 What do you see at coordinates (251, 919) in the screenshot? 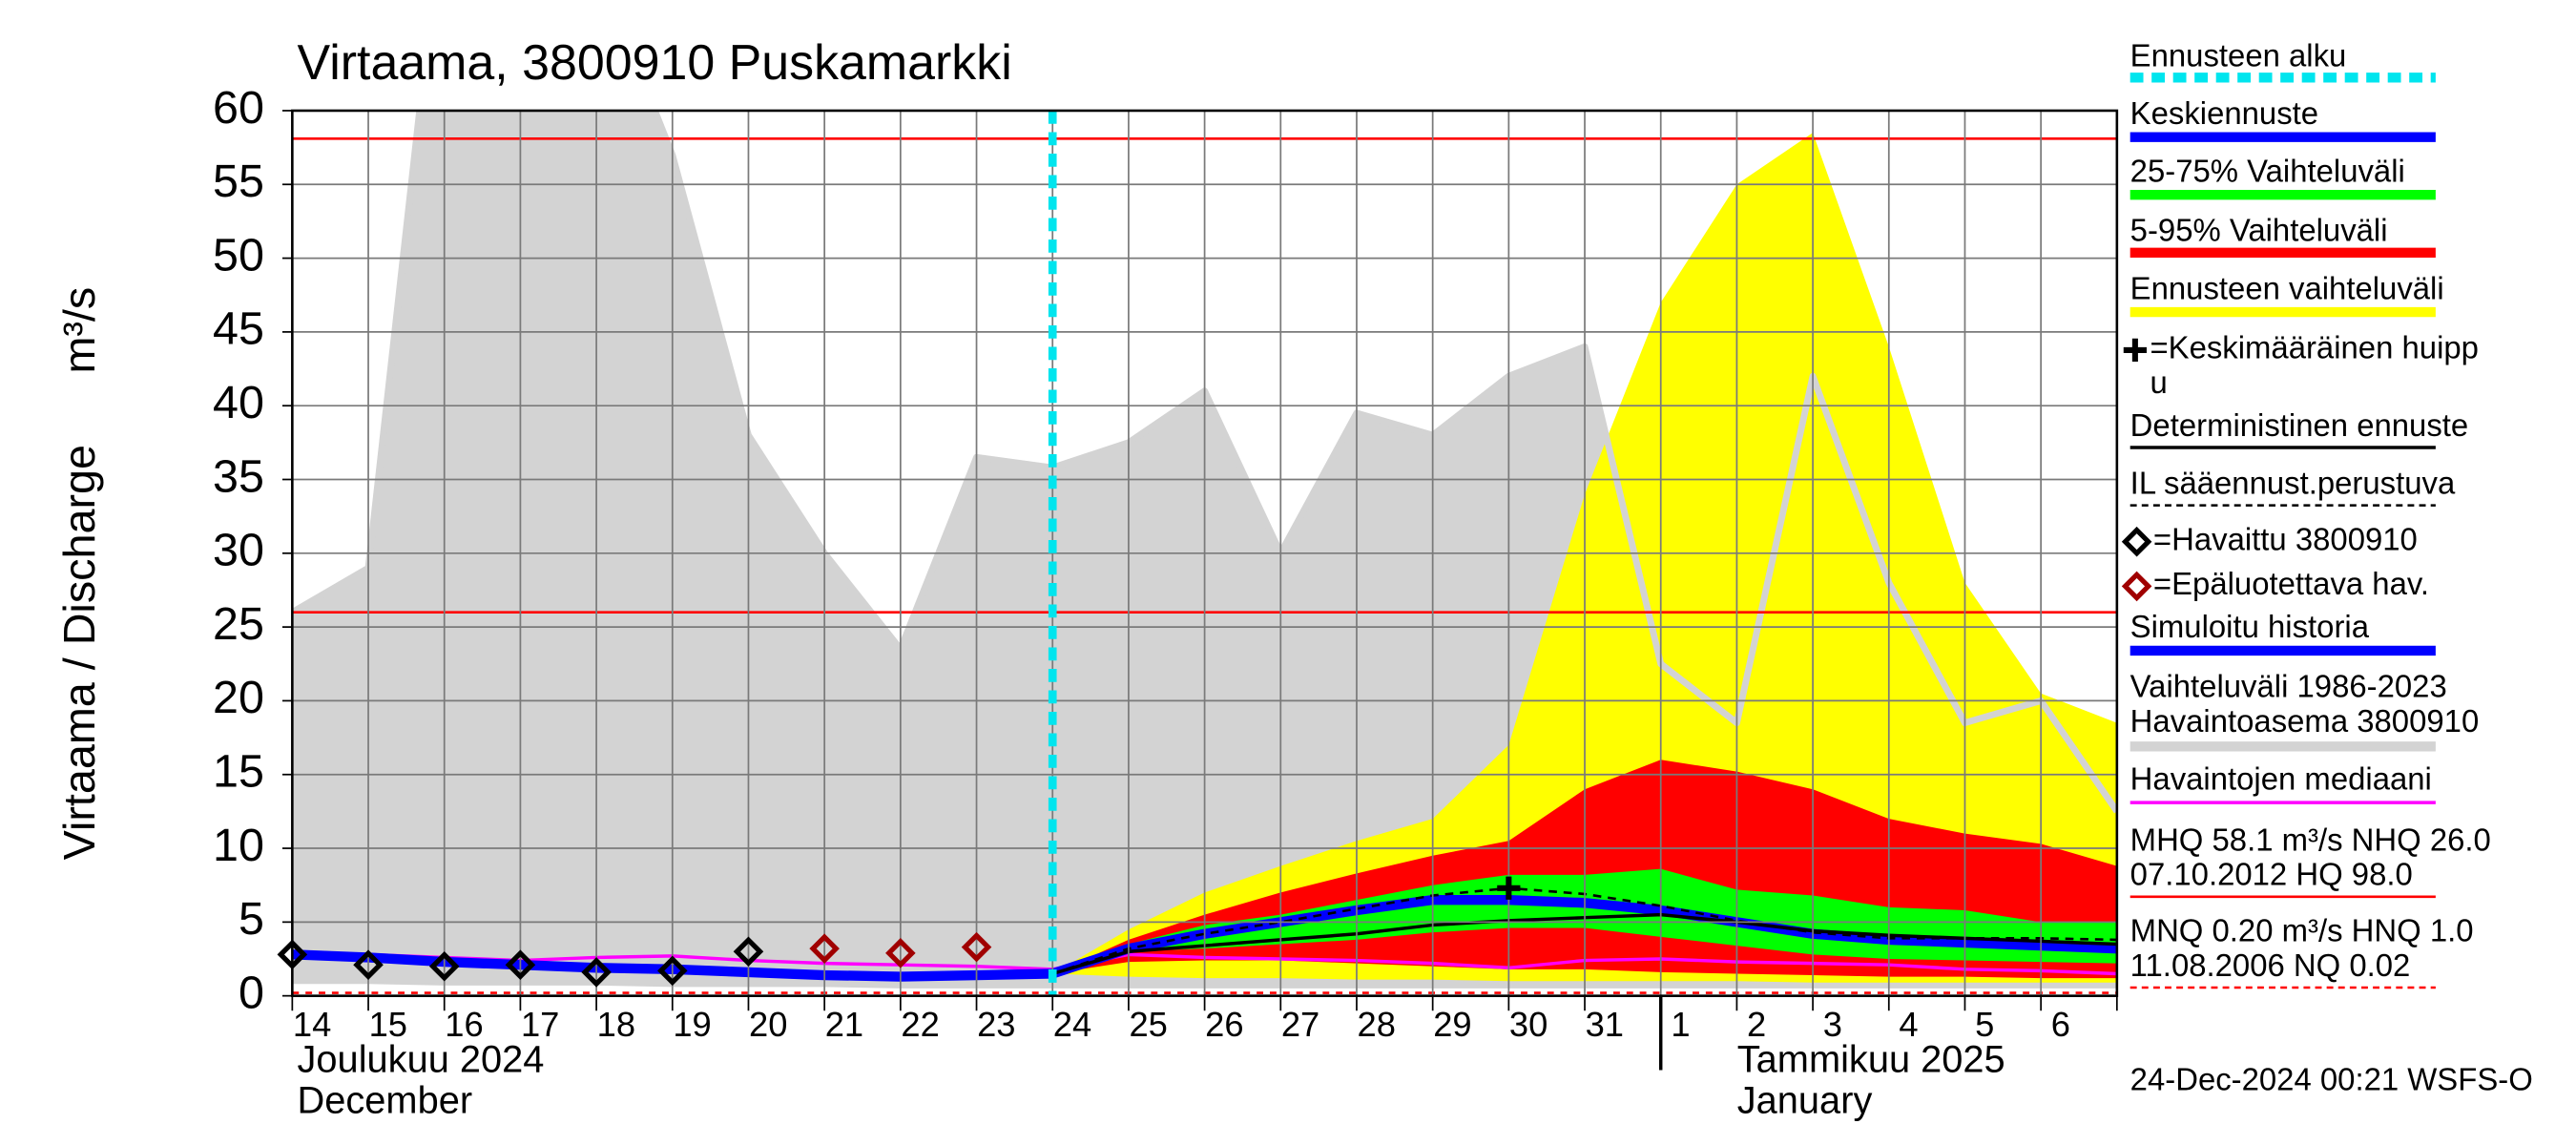
I see `y-tick-label: 5` at bounding box center [251, 919].